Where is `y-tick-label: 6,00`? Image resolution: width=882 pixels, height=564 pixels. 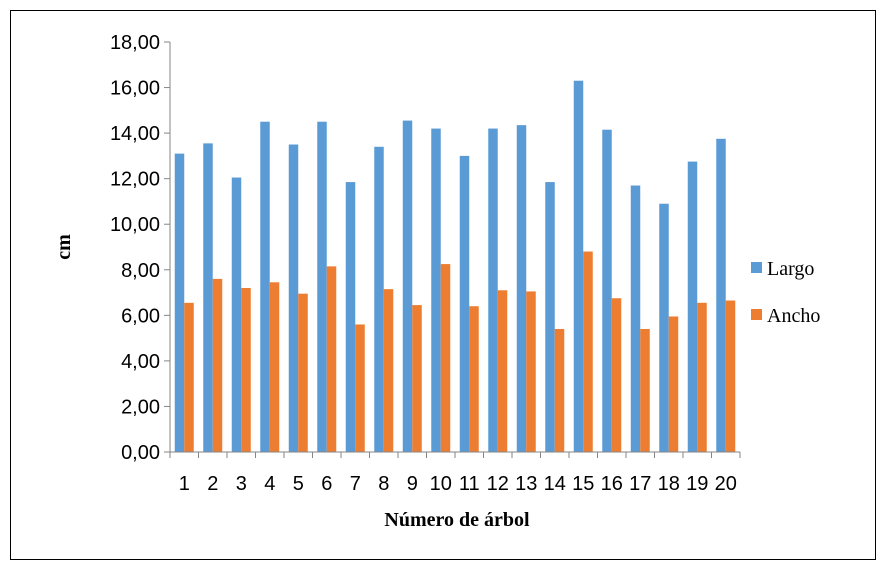 y-tick-label: 6,00 is located at coordinates (140, 316).